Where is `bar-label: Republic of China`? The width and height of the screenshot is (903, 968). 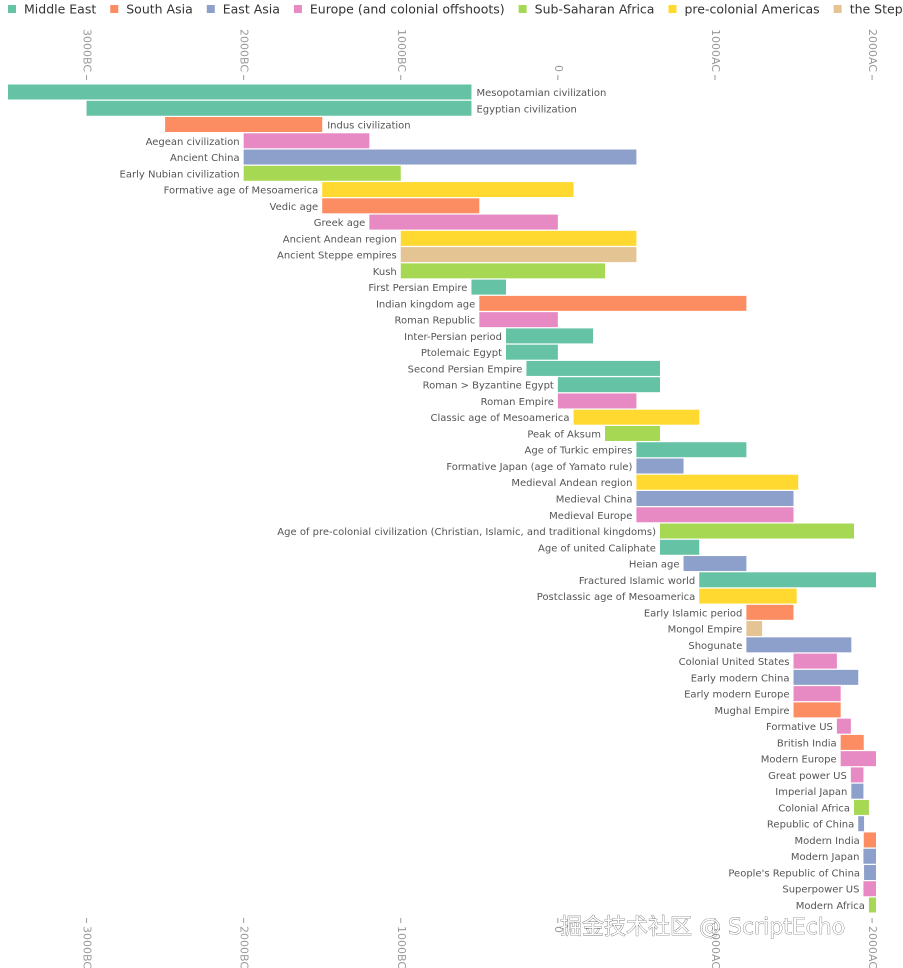 bar-label: Republic of China is located at coordinates (810, 825).